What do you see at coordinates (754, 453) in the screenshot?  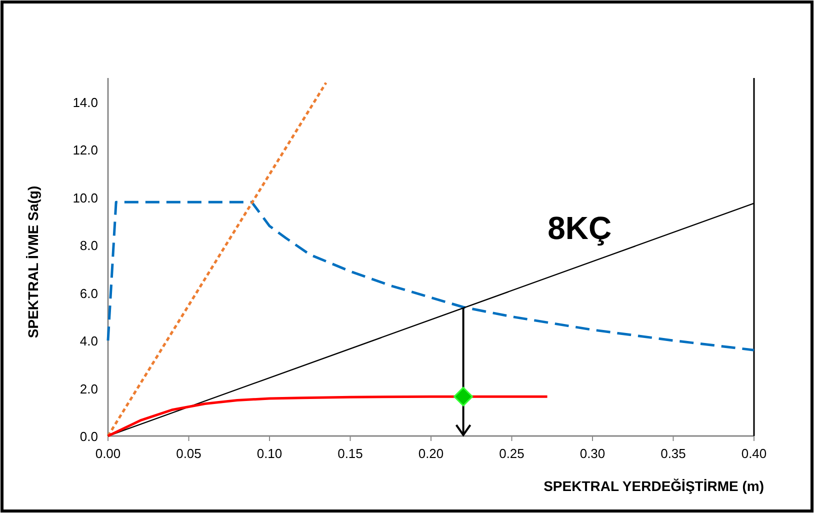 I see `x-tick-label: 0.40` at bounding box center [754, 453].